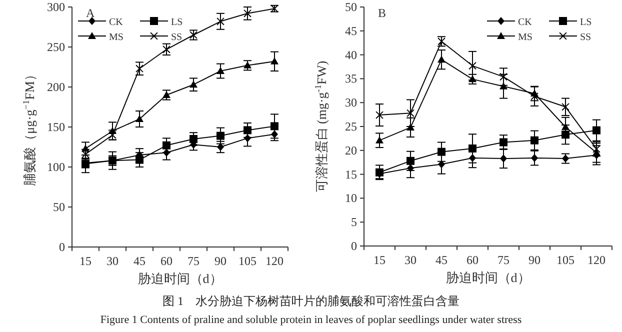  What do you see at coordinates (351, 103) in the screenshot?
I see `y-tick-label: 30` at bounding box center [351, 103].